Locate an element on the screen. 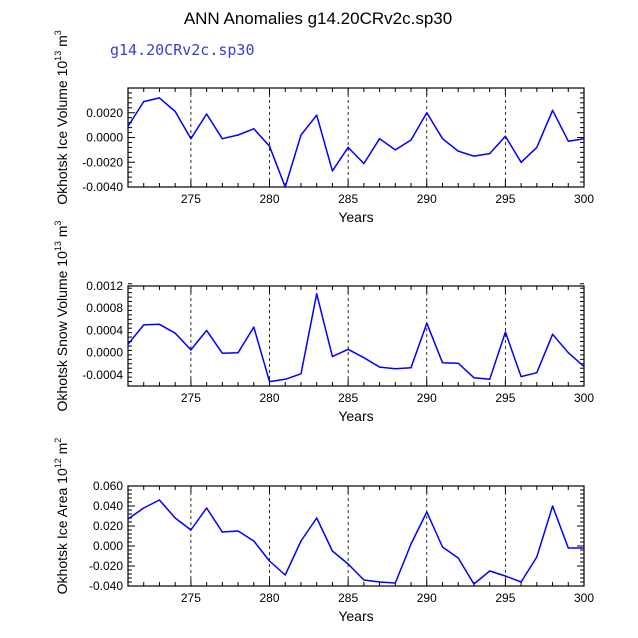 Image resolution: width=638 pixels, height=638 pixels. y-tick-label: -0.040 is located at coordinates (106, 586).